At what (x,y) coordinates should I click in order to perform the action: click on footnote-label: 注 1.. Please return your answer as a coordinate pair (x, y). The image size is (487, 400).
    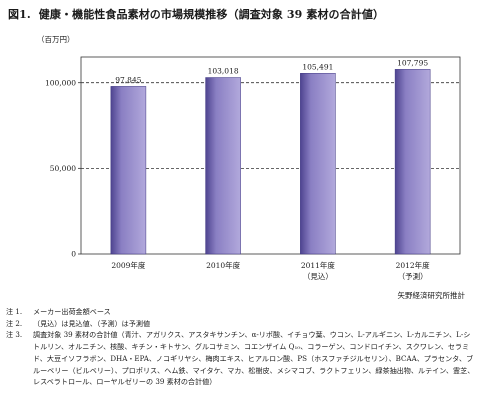
    Looking at the image, I should click on (14, 311).